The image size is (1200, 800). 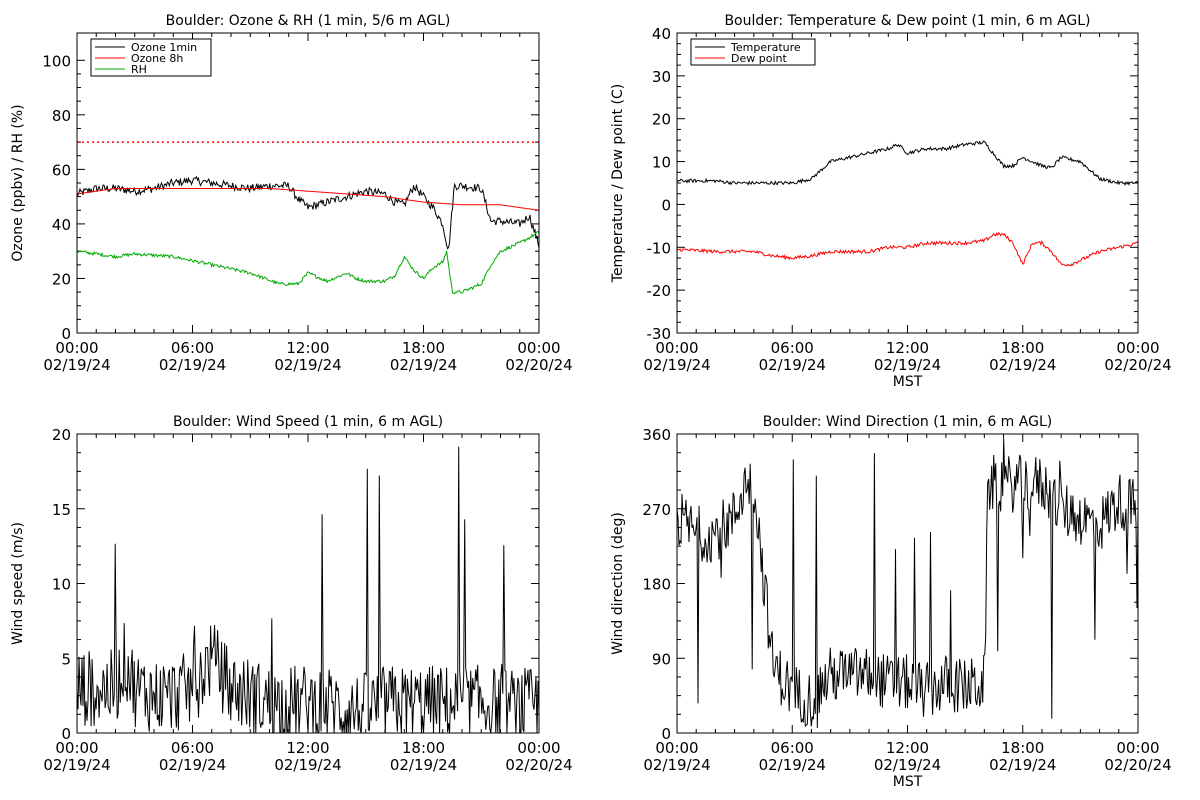 I want to click on y-tick-label: 90, so click(x=661, y=659).